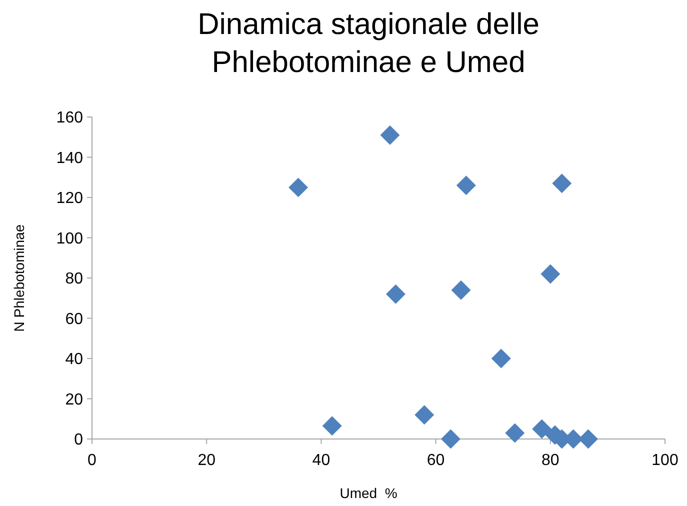 Image resolution: width=687 pixels, height=506 pixels. Describe the element at coordinates (74, 399) in the screenshot. I see `y-tick-label: 20` at that location.